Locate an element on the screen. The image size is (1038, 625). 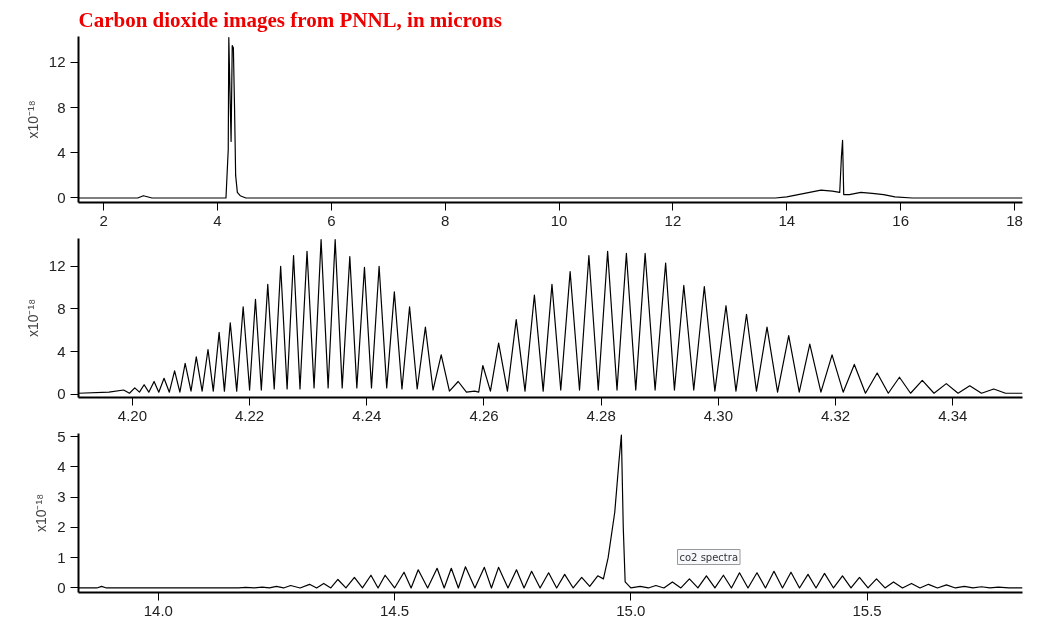
x-tick-label: 18 is located at coordinates (1014, 220).